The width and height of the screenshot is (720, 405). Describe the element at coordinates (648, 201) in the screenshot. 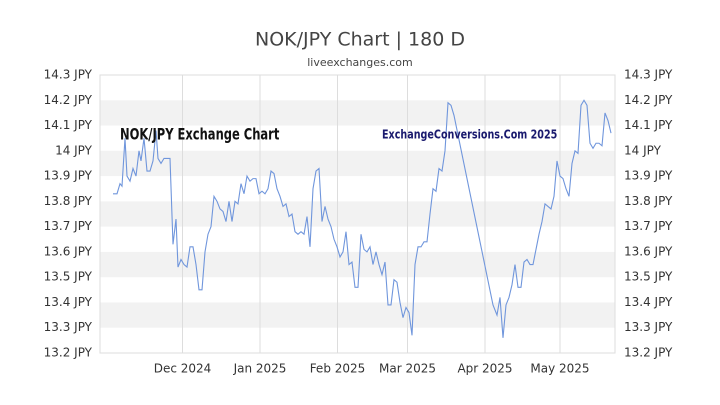

I see `y2-tick-label: 13.8 JPY` at that location.